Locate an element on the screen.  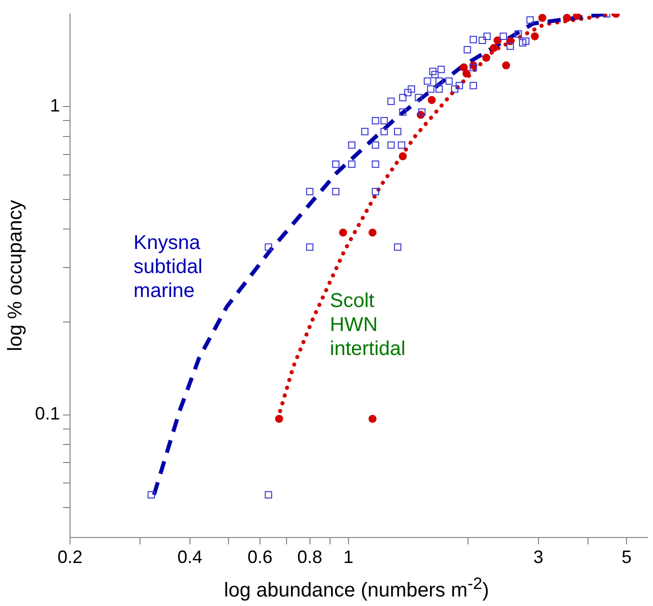
y-axis-title: log % occupancy is located at coordinates (15, 276).